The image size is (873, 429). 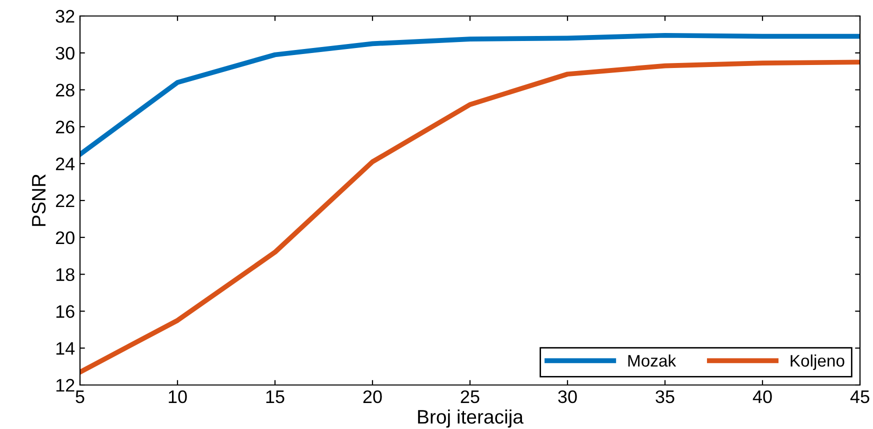 I want to click on legend-label: Mozak, so click(x=652, y=360).